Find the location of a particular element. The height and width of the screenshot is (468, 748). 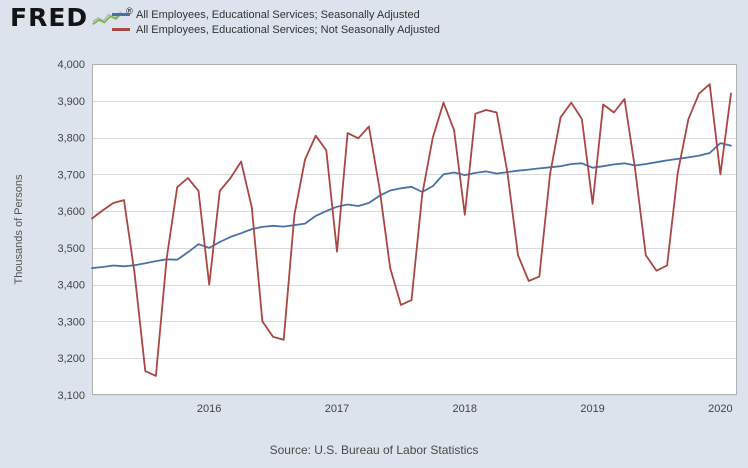

x-tick-label: 2019 is located at coordinates (592, 409).